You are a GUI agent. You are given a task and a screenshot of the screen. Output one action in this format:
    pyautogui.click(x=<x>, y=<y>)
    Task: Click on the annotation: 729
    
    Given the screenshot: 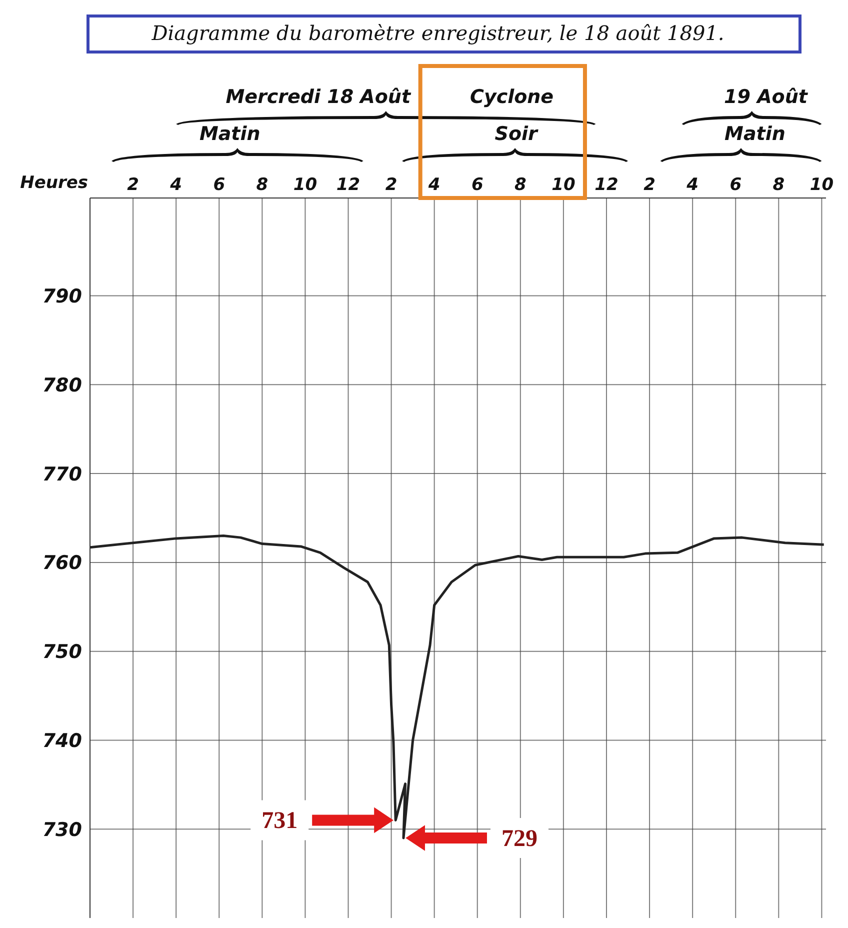 What is the action you would take?
    pyautogui.click(x=519, y=839)
    